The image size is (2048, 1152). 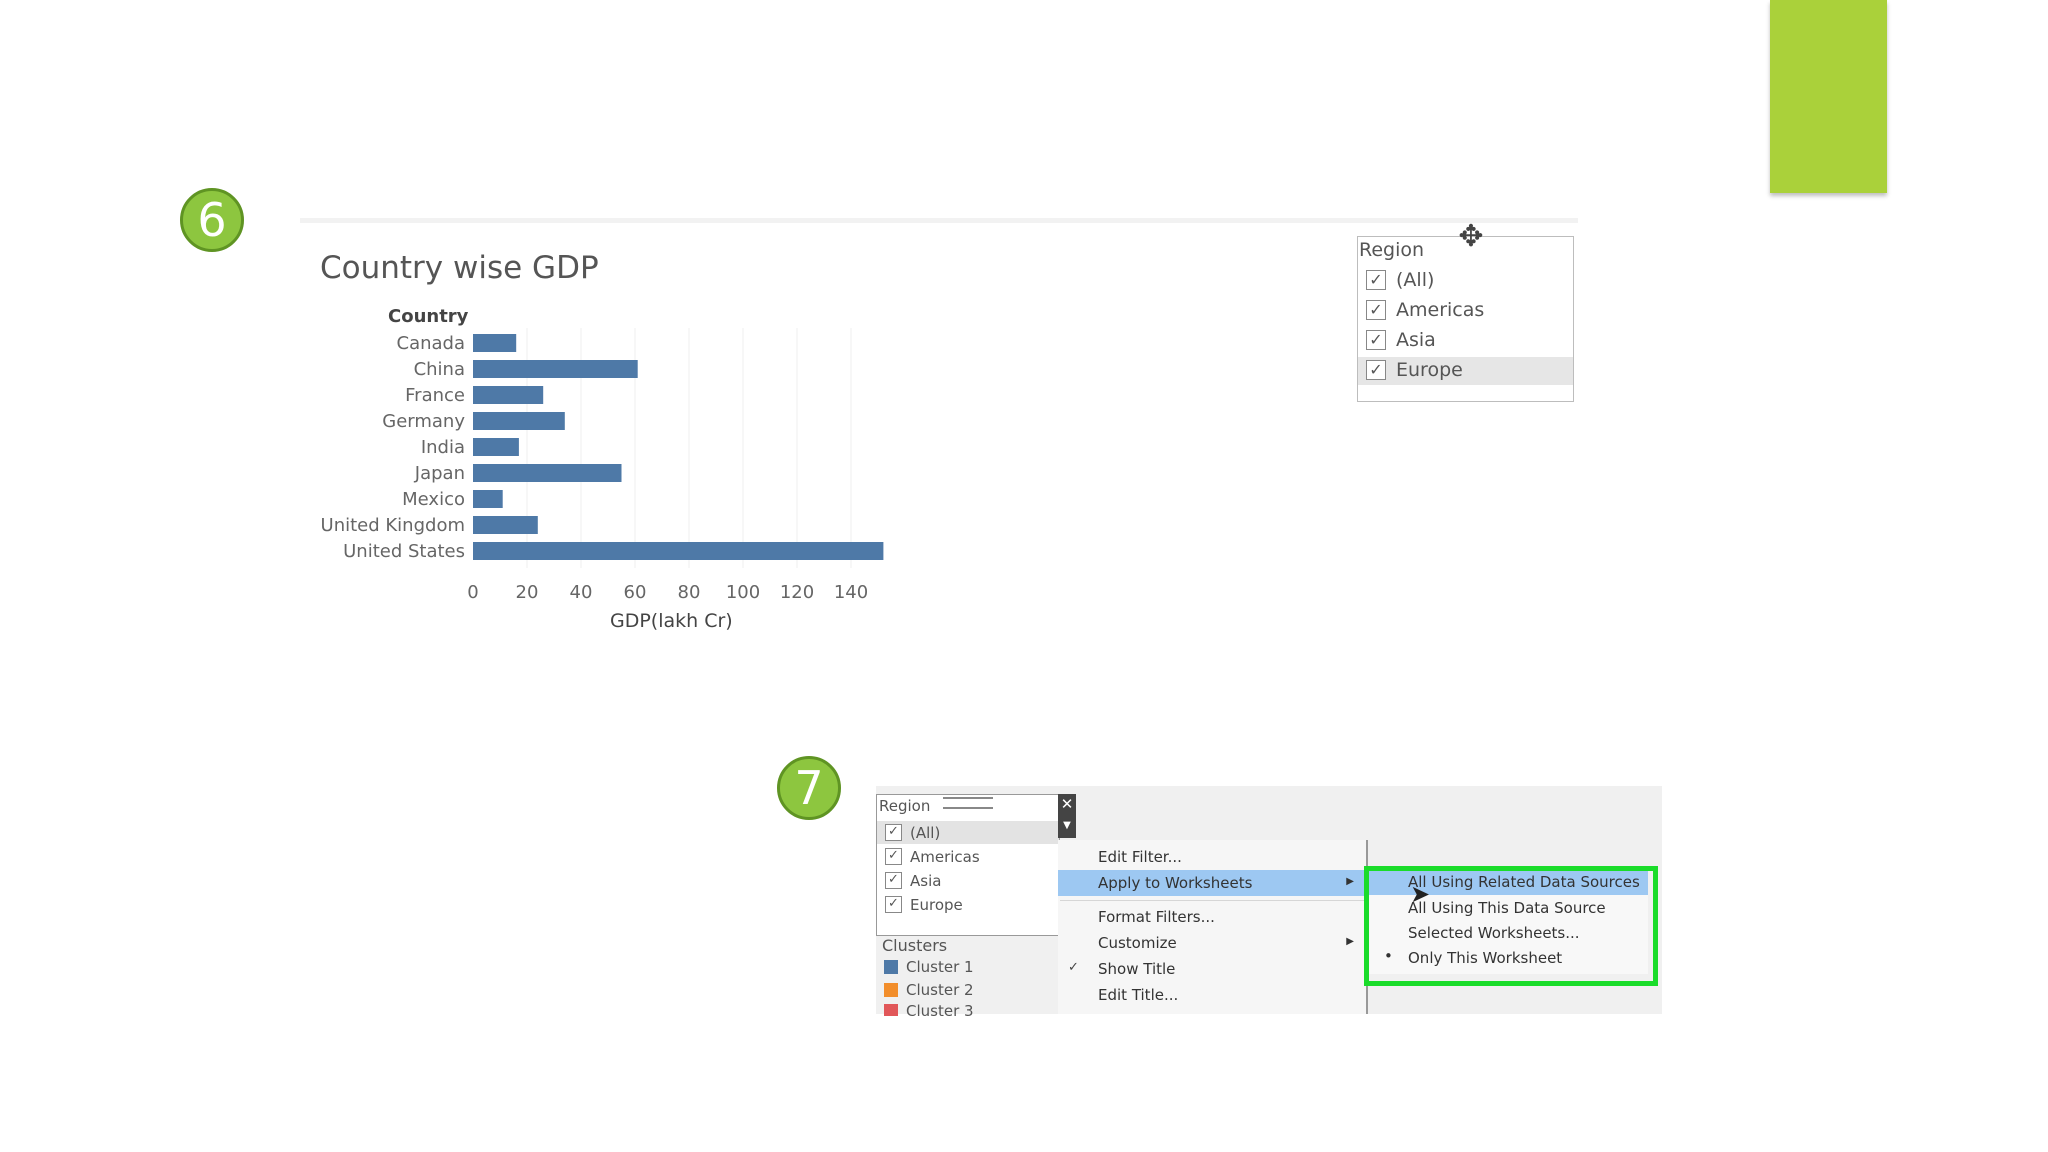 I want to click on accent-block, so click(x=1828, y=96).